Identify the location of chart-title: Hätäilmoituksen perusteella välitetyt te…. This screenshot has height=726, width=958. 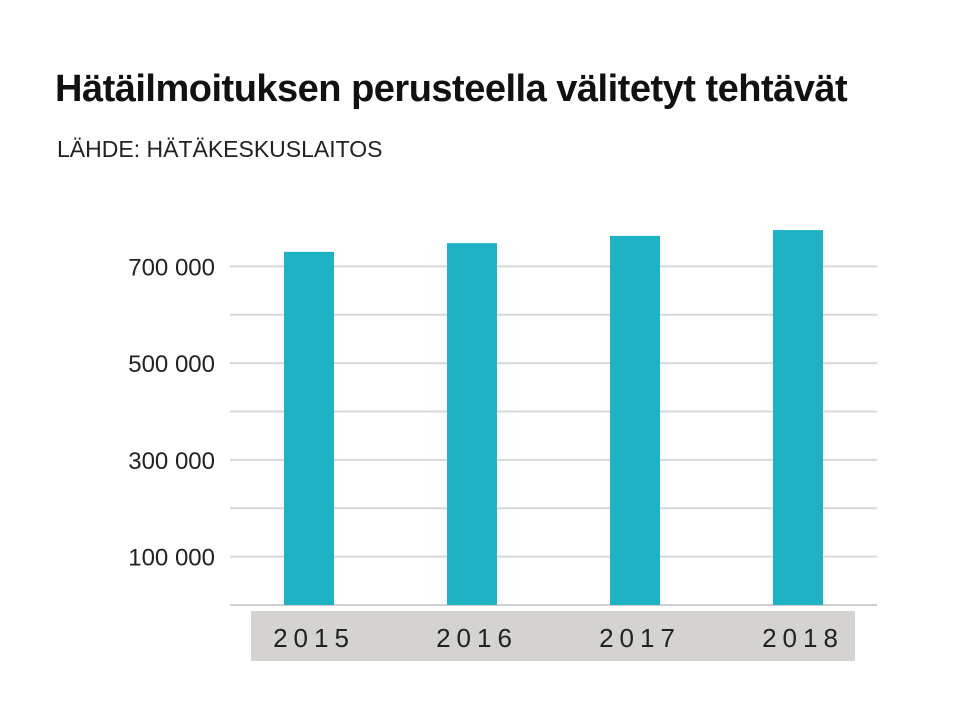
(451, 89).